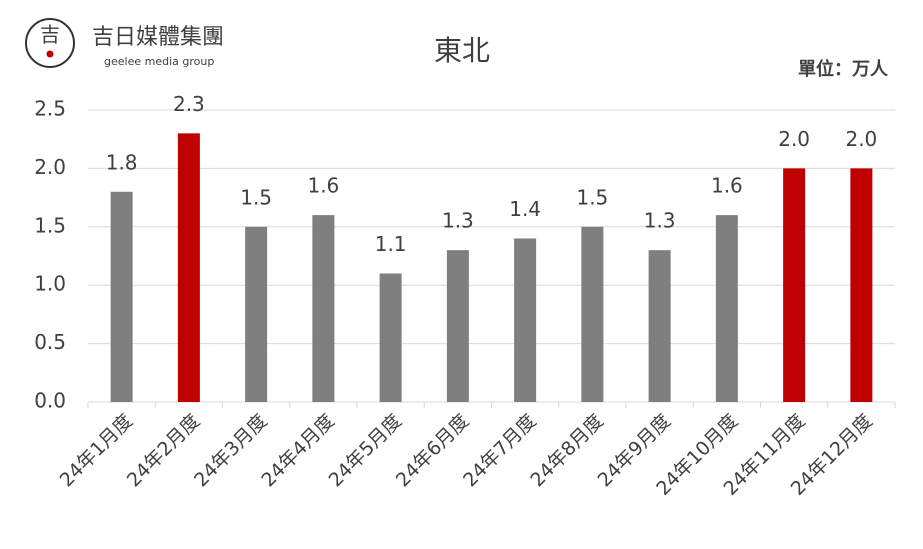  I want to click on data-label: 1.8, so click(122, 162).